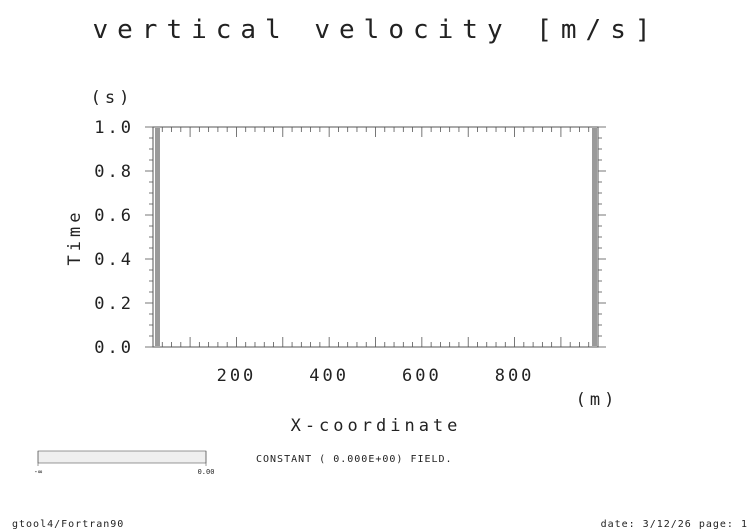 The height and width of the screenshot is (532, 752). I want to click on x-axis-unit: (m), so click(597, 400).